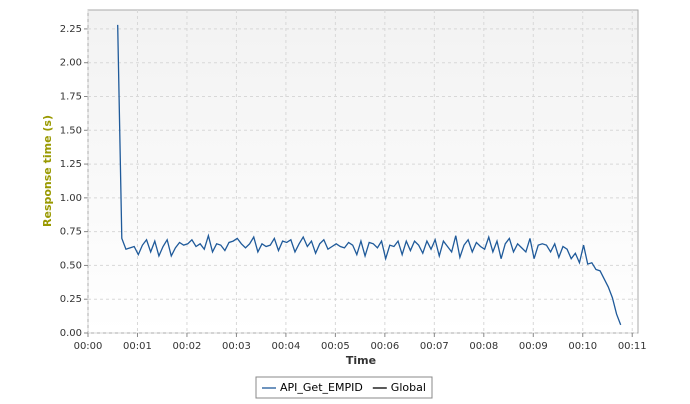 The width and height of the screenshot is (690, 404). I want to click on y-tick-label: 1.25, so click(71, 164).